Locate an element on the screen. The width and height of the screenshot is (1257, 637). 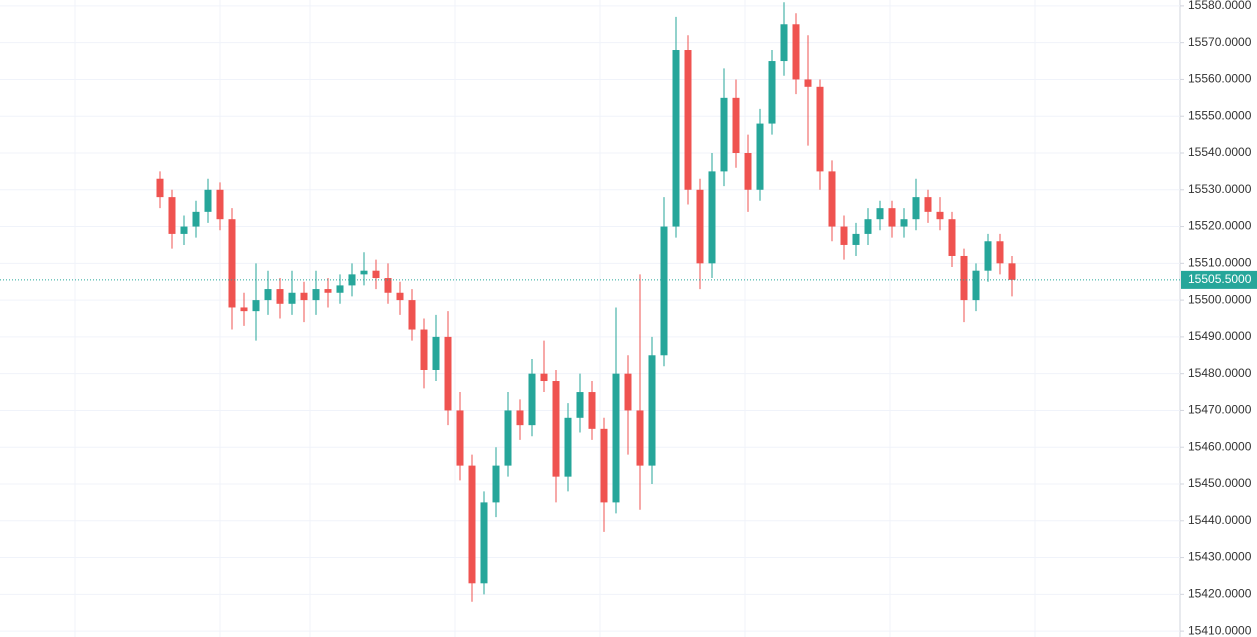
y-tick-label: 15470.0000 is located at coordinates (1220, 410).